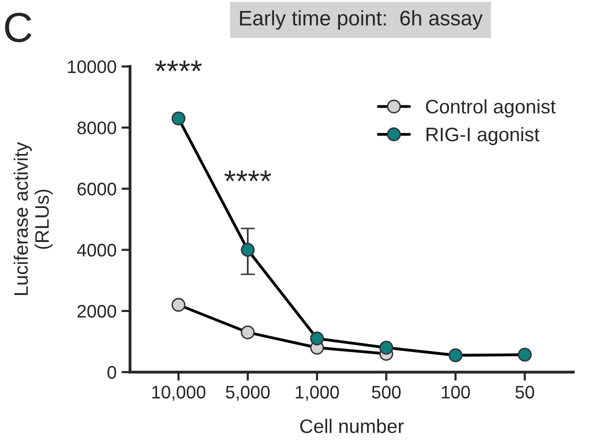  I want to click on x-tick-label: 1,000, so click(317, 393).